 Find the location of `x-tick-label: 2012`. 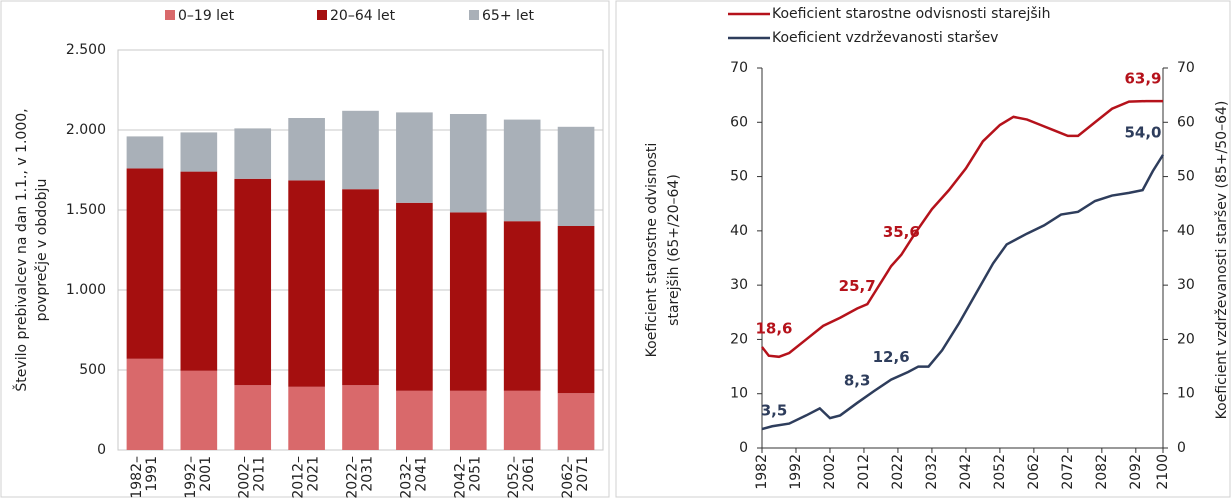

x-tick-label: 2012 is located at coordinates (864, 472).